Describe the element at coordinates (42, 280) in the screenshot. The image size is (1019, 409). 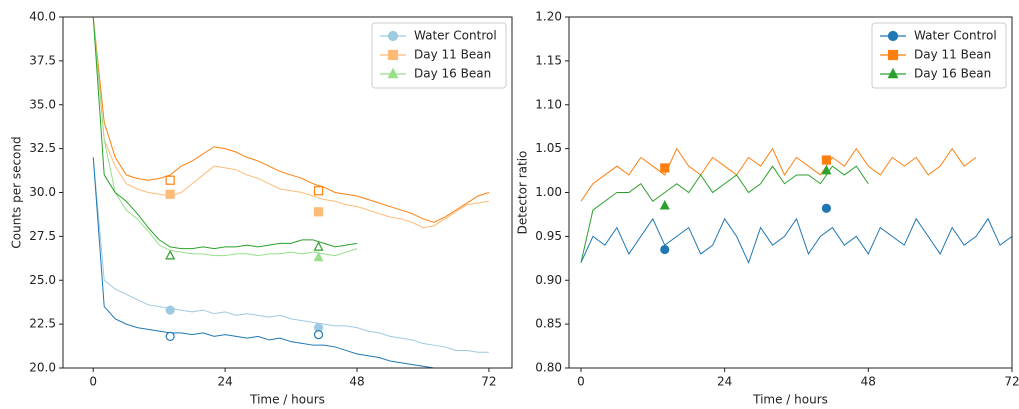
I see `y-tick-label: 25.0` at that location.